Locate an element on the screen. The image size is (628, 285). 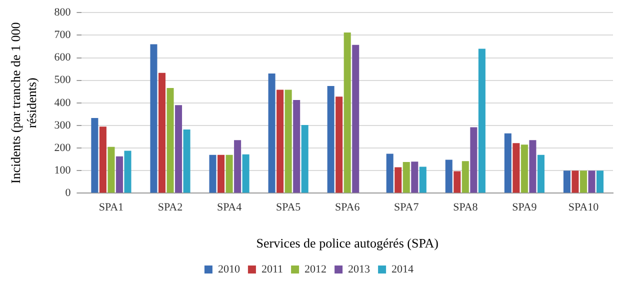
y-axis-title: Incidents (par tranche de 1 000 résidents) is located at coordinates (23, 103).